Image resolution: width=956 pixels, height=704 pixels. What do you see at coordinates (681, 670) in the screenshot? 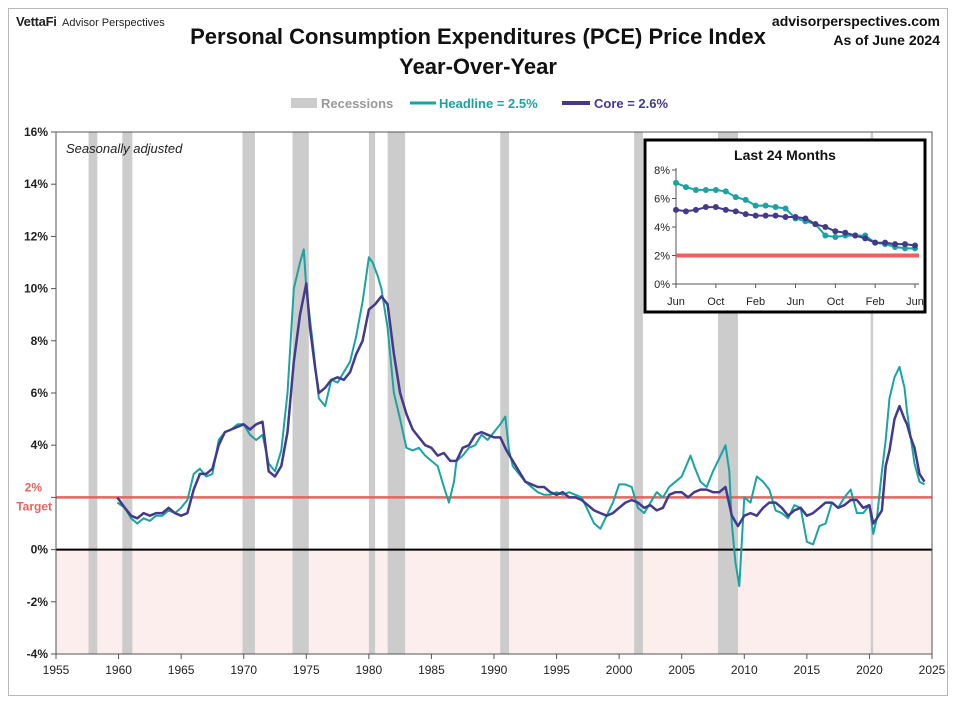
I see `x-tick-label: 2005` at bounding box center [681, 670].